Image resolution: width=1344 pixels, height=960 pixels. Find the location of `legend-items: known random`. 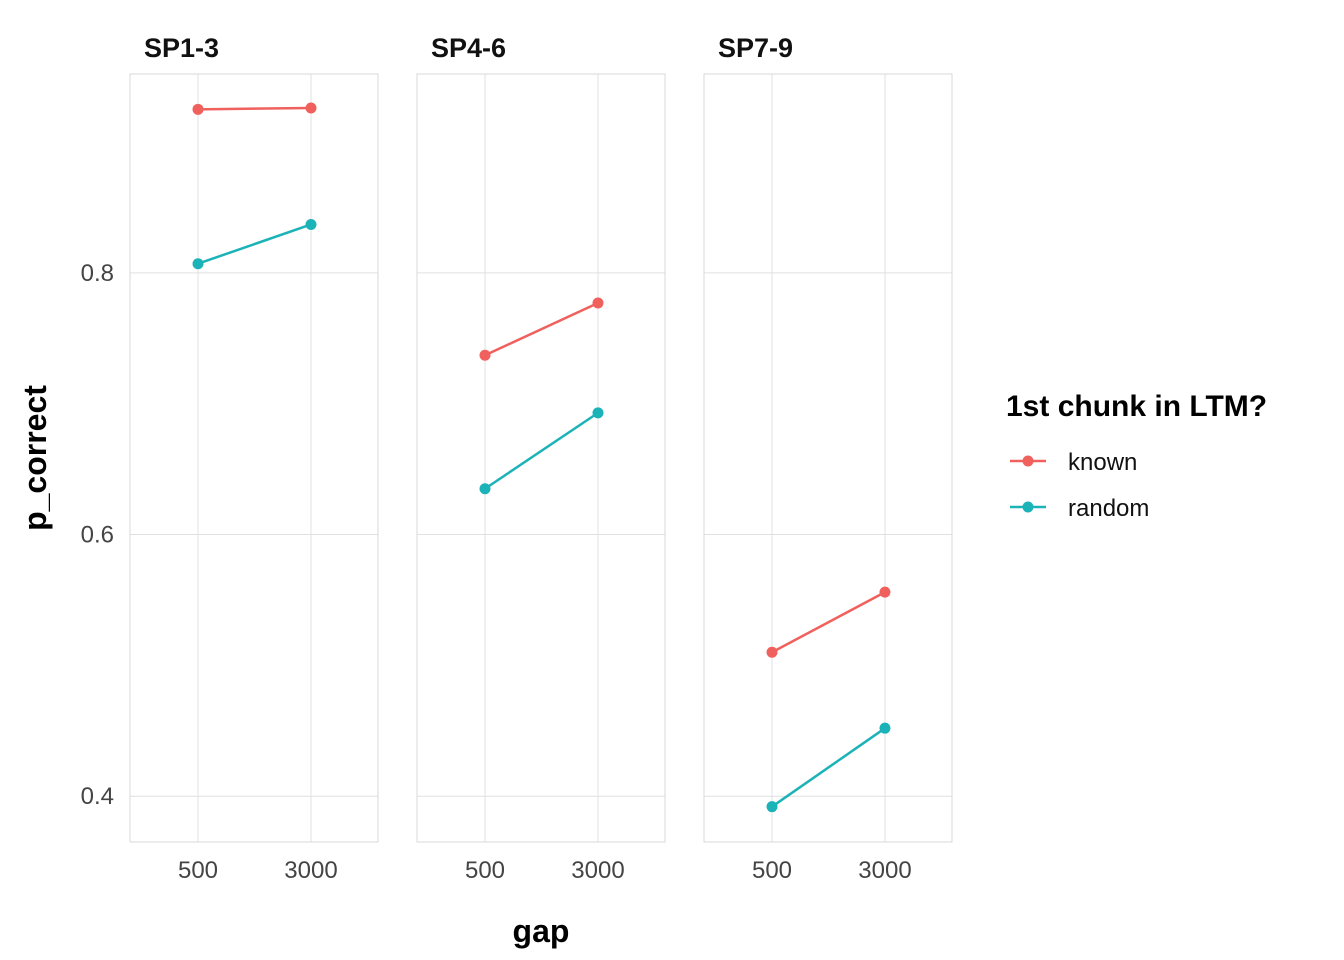

legend-items: known random is located at coordinates (1079, 485).